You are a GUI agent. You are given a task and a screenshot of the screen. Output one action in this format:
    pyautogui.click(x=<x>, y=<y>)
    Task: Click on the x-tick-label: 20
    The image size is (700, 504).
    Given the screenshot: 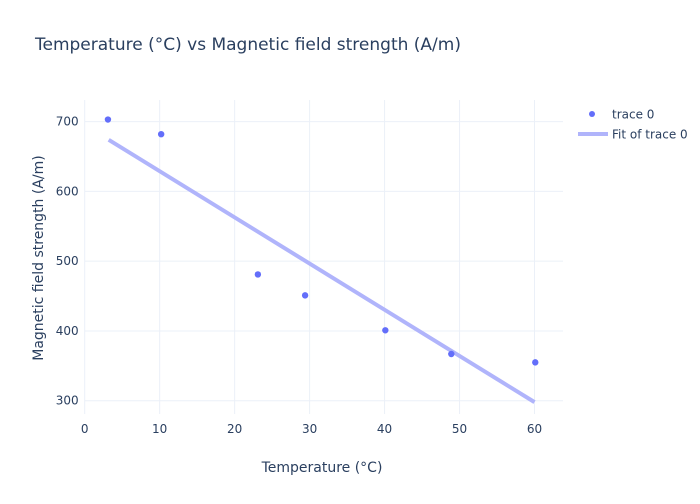 What is the action you would take?
    pyautogui.click(x=234, y=429)
    